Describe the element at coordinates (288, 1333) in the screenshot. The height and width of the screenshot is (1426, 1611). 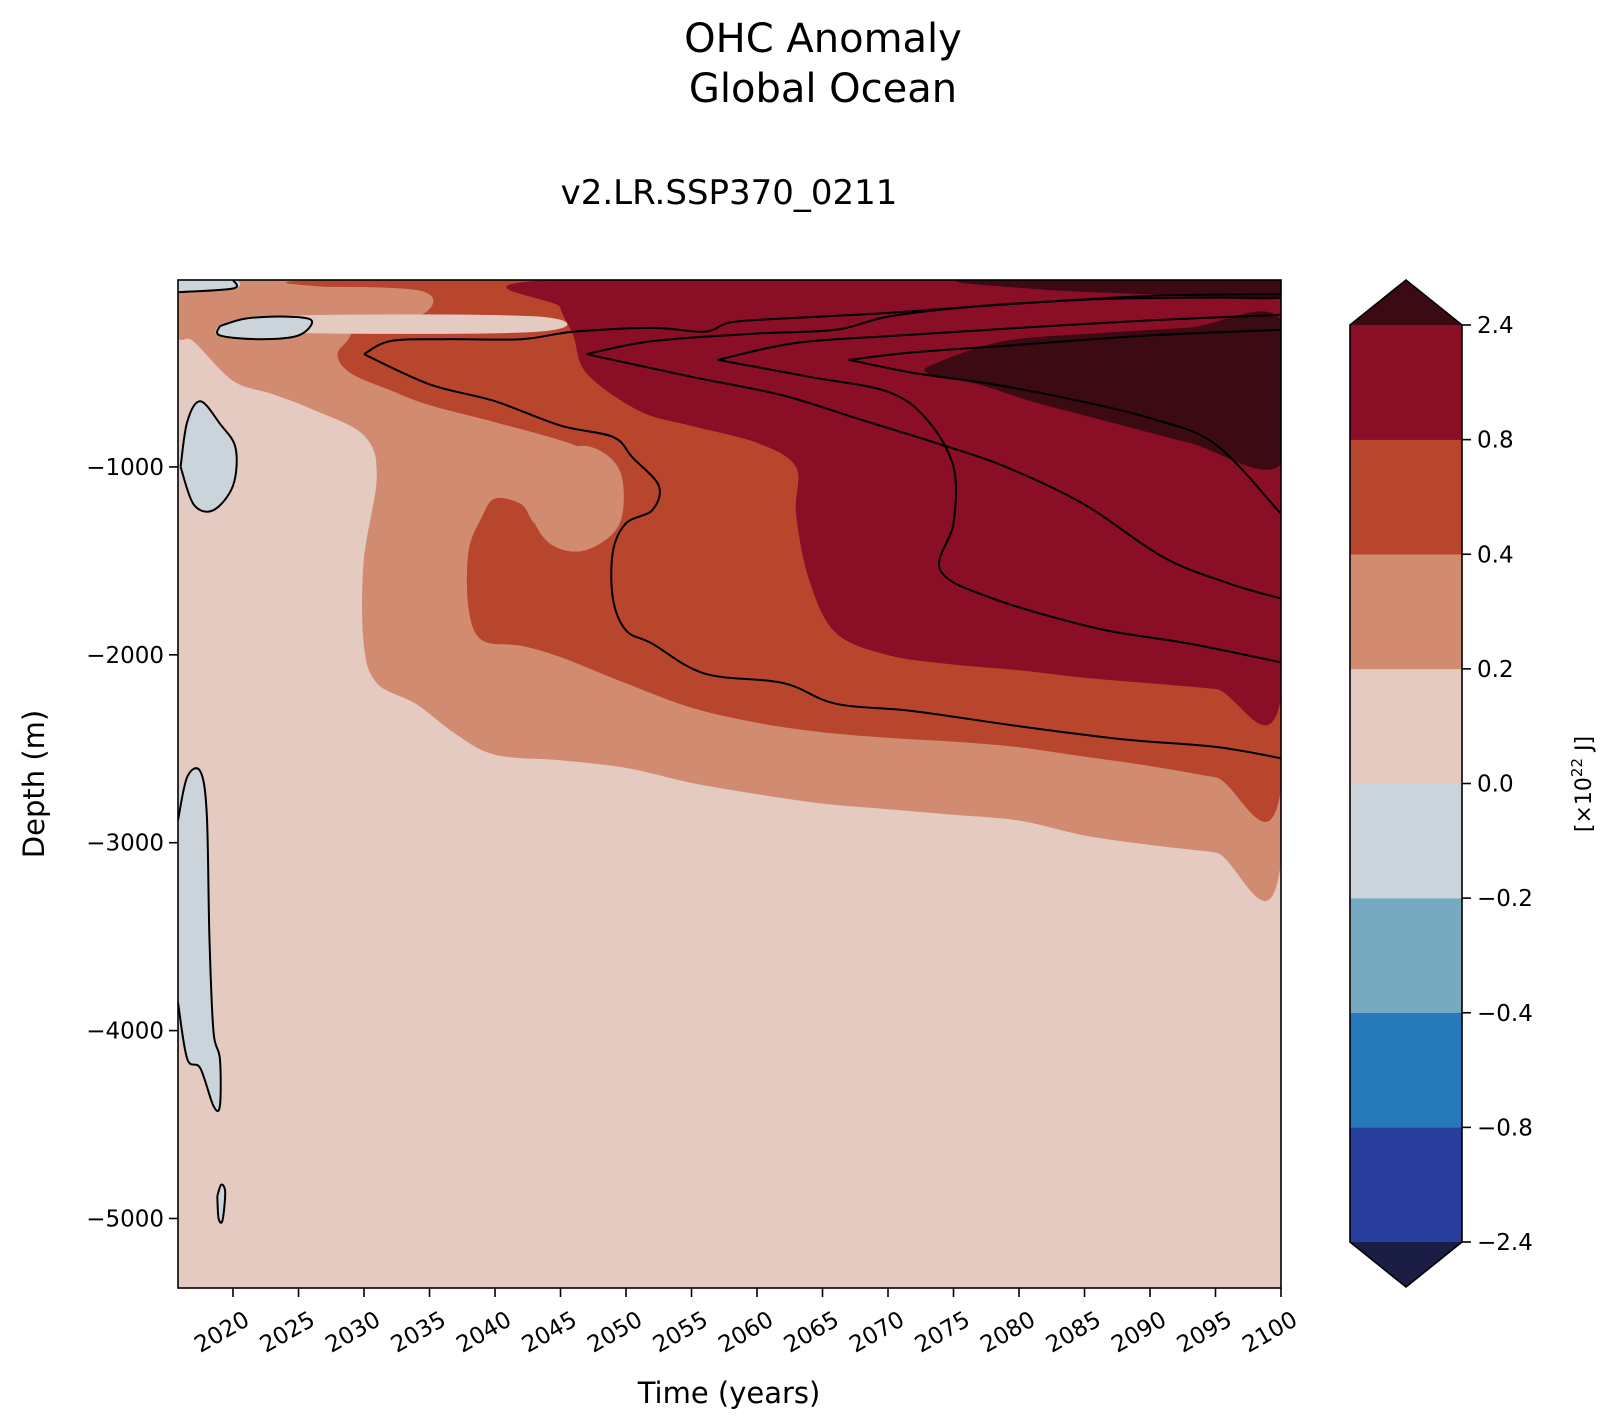
I see `x-tick-label: 2025` at that location.